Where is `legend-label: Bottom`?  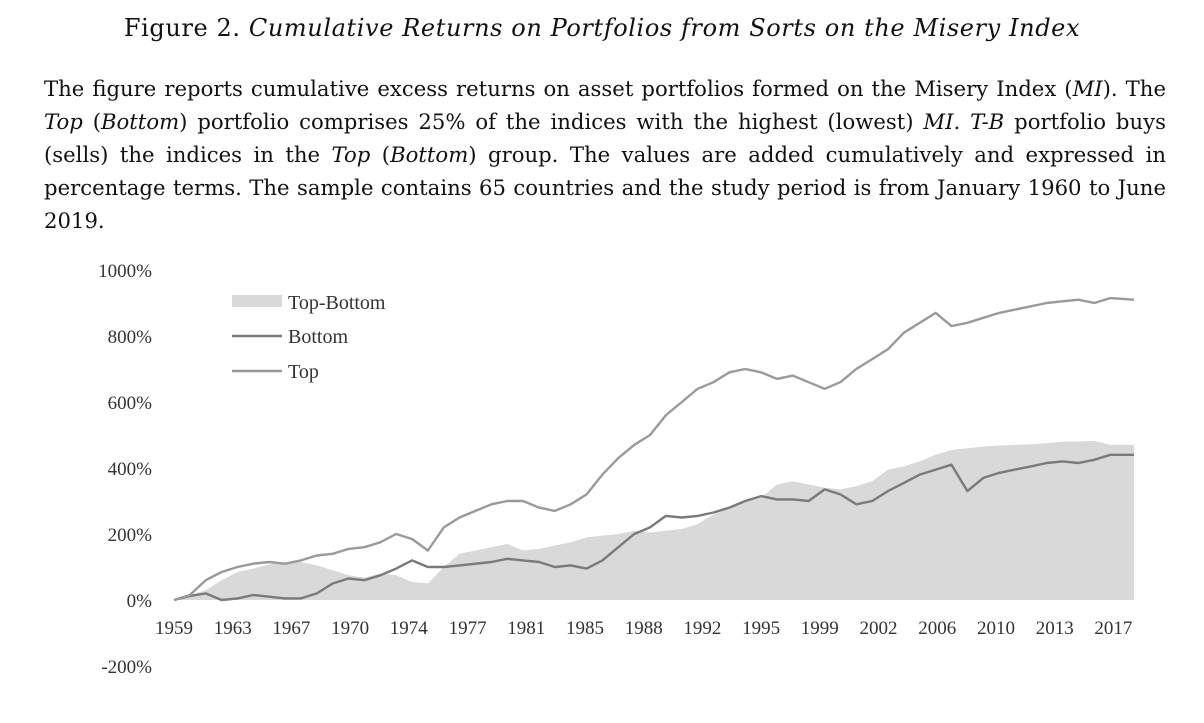 legend-label: Bottom is located at coordinates (318, 337).